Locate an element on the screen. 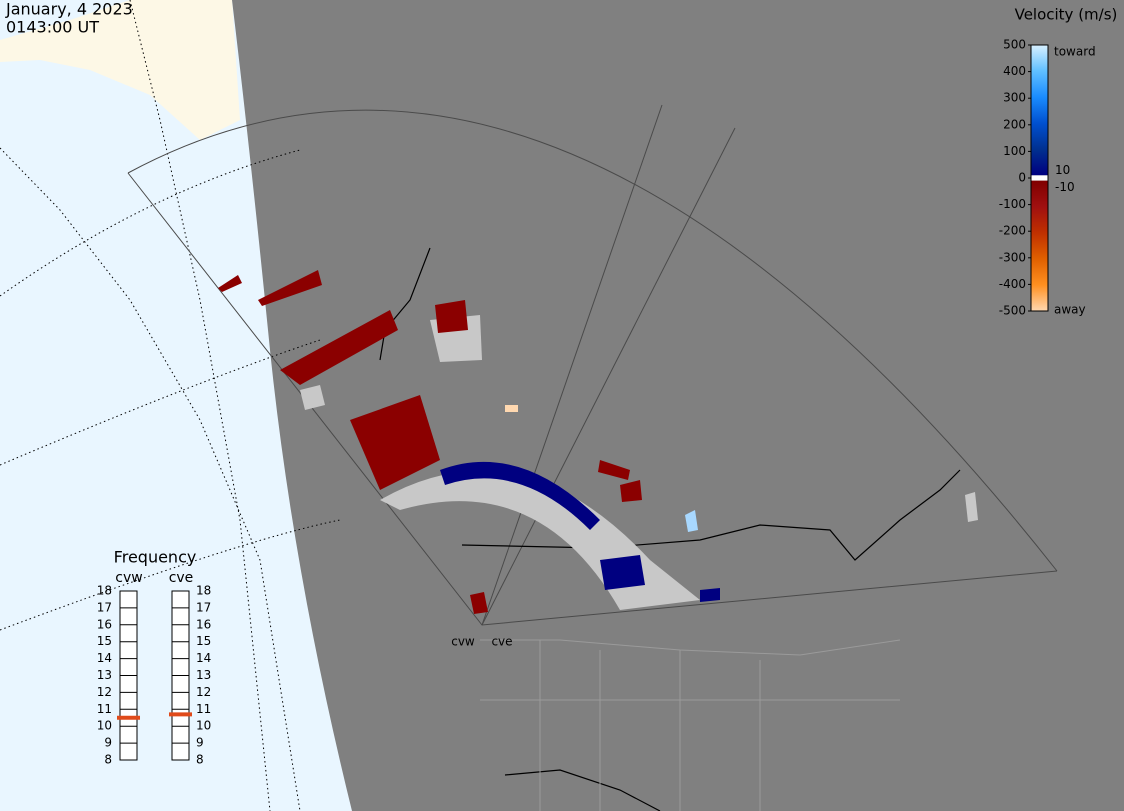 The width and height of the screenshot is (1124, 811). tick-label: -300 is located at coordinates (1012, 257).